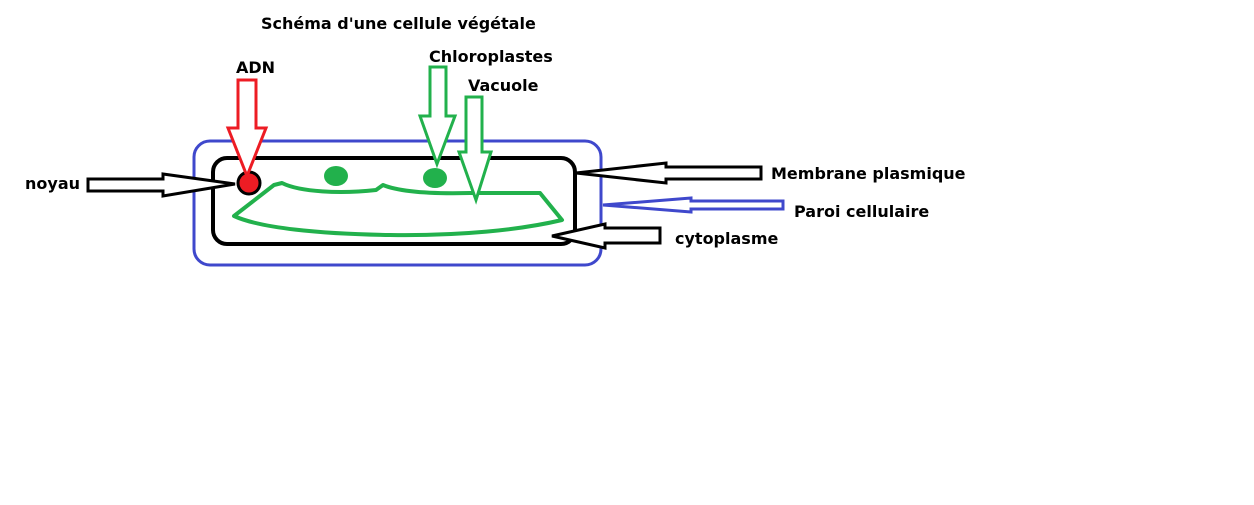 This screenshot has height=505, width=1254. Describe the element at coordinates (606, 236) in the screenshot. I see `cytoplasme-arrow` at that location.